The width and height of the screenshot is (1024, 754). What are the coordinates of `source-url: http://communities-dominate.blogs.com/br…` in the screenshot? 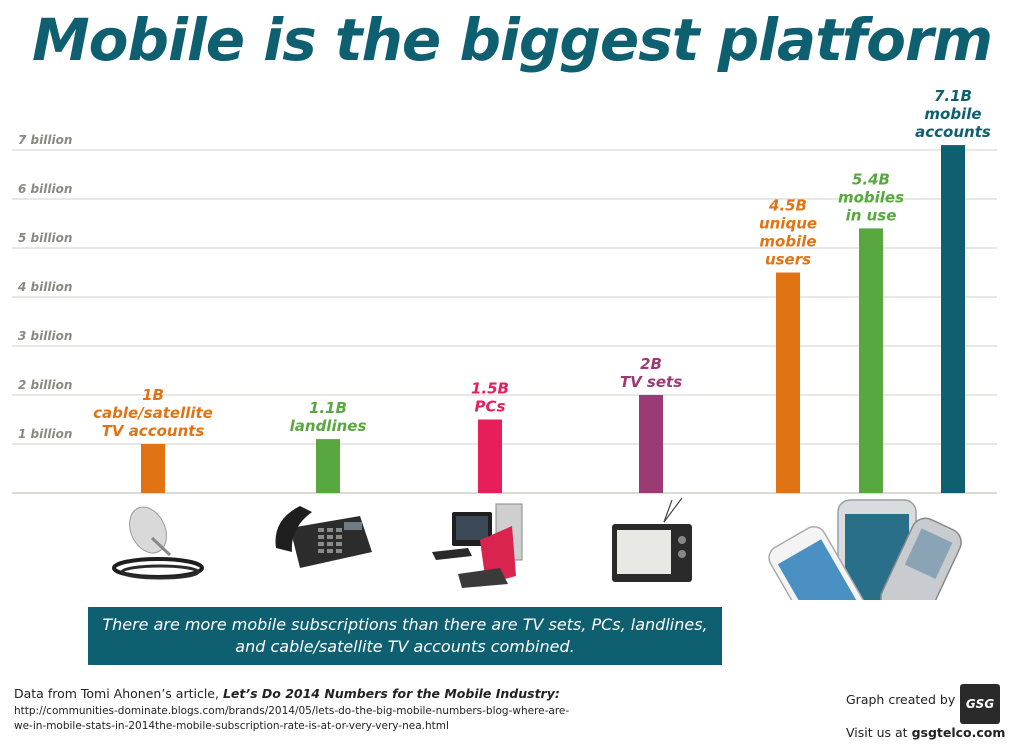 It's located at (354, 719).